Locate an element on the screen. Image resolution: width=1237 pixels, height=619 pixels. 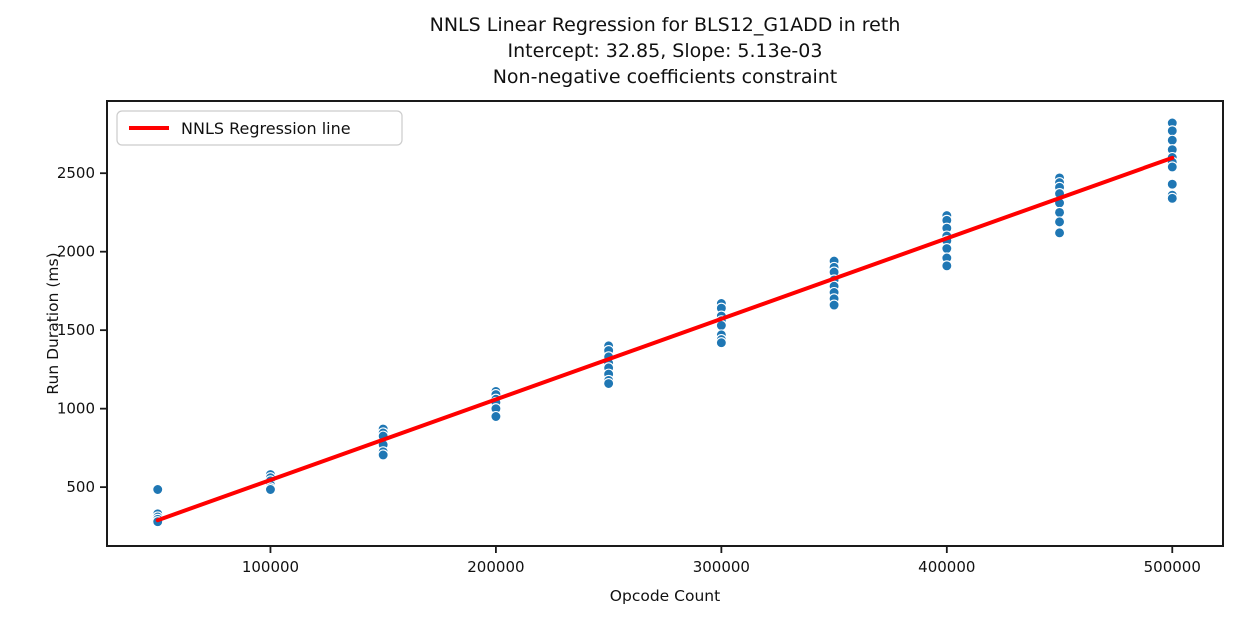
legend-entry-label: NNLS Regression line is located at coordinates (266, 128).